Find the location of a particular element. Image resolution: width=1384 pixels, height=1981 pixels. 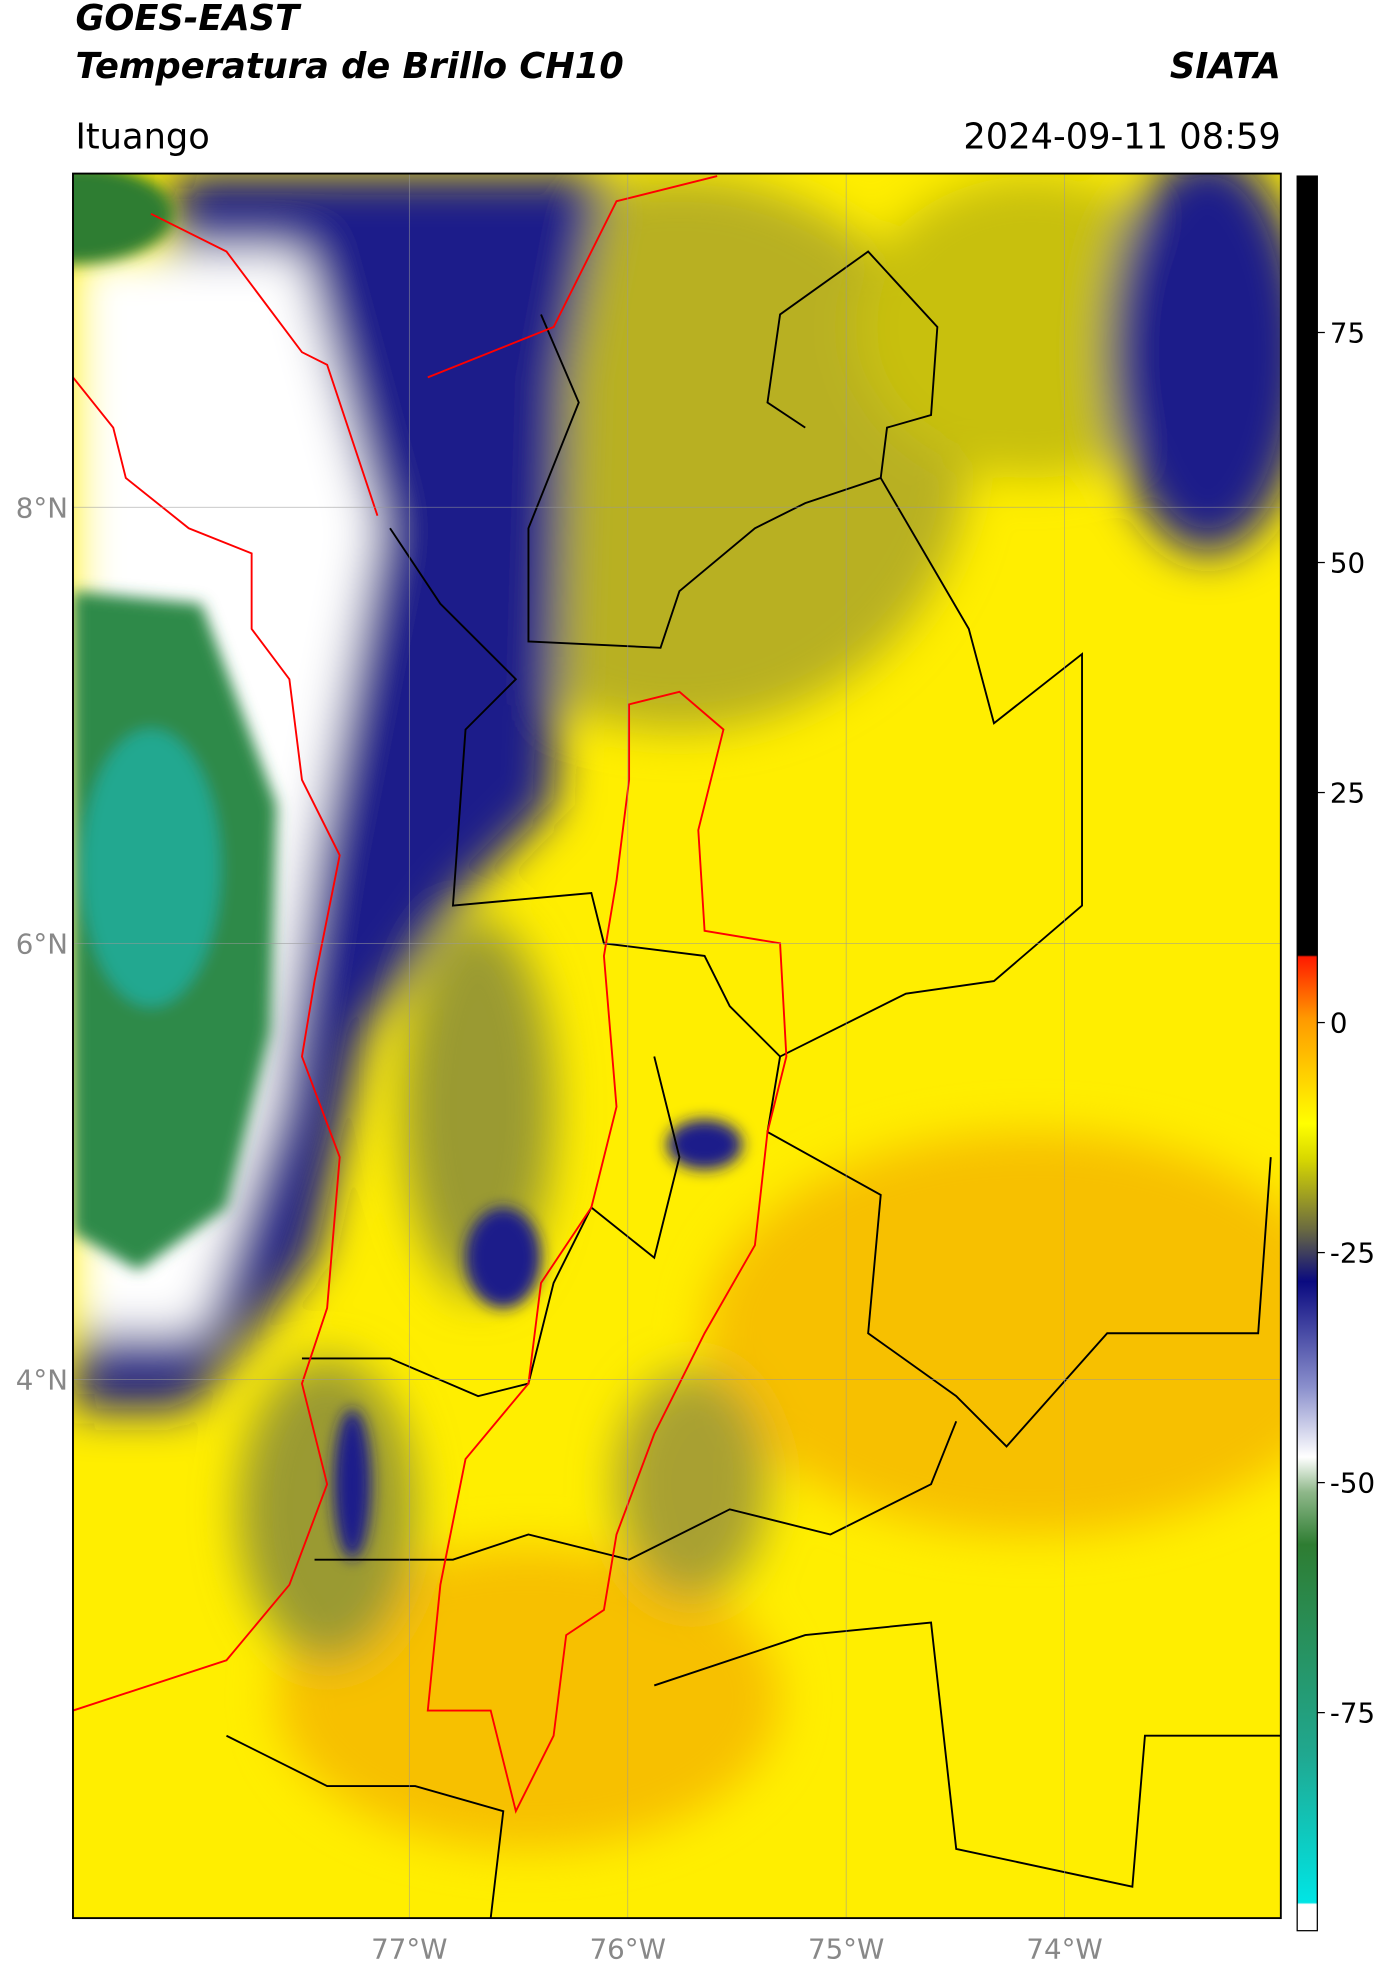

lat-label: 6°N is located at coordinates (42, 943).